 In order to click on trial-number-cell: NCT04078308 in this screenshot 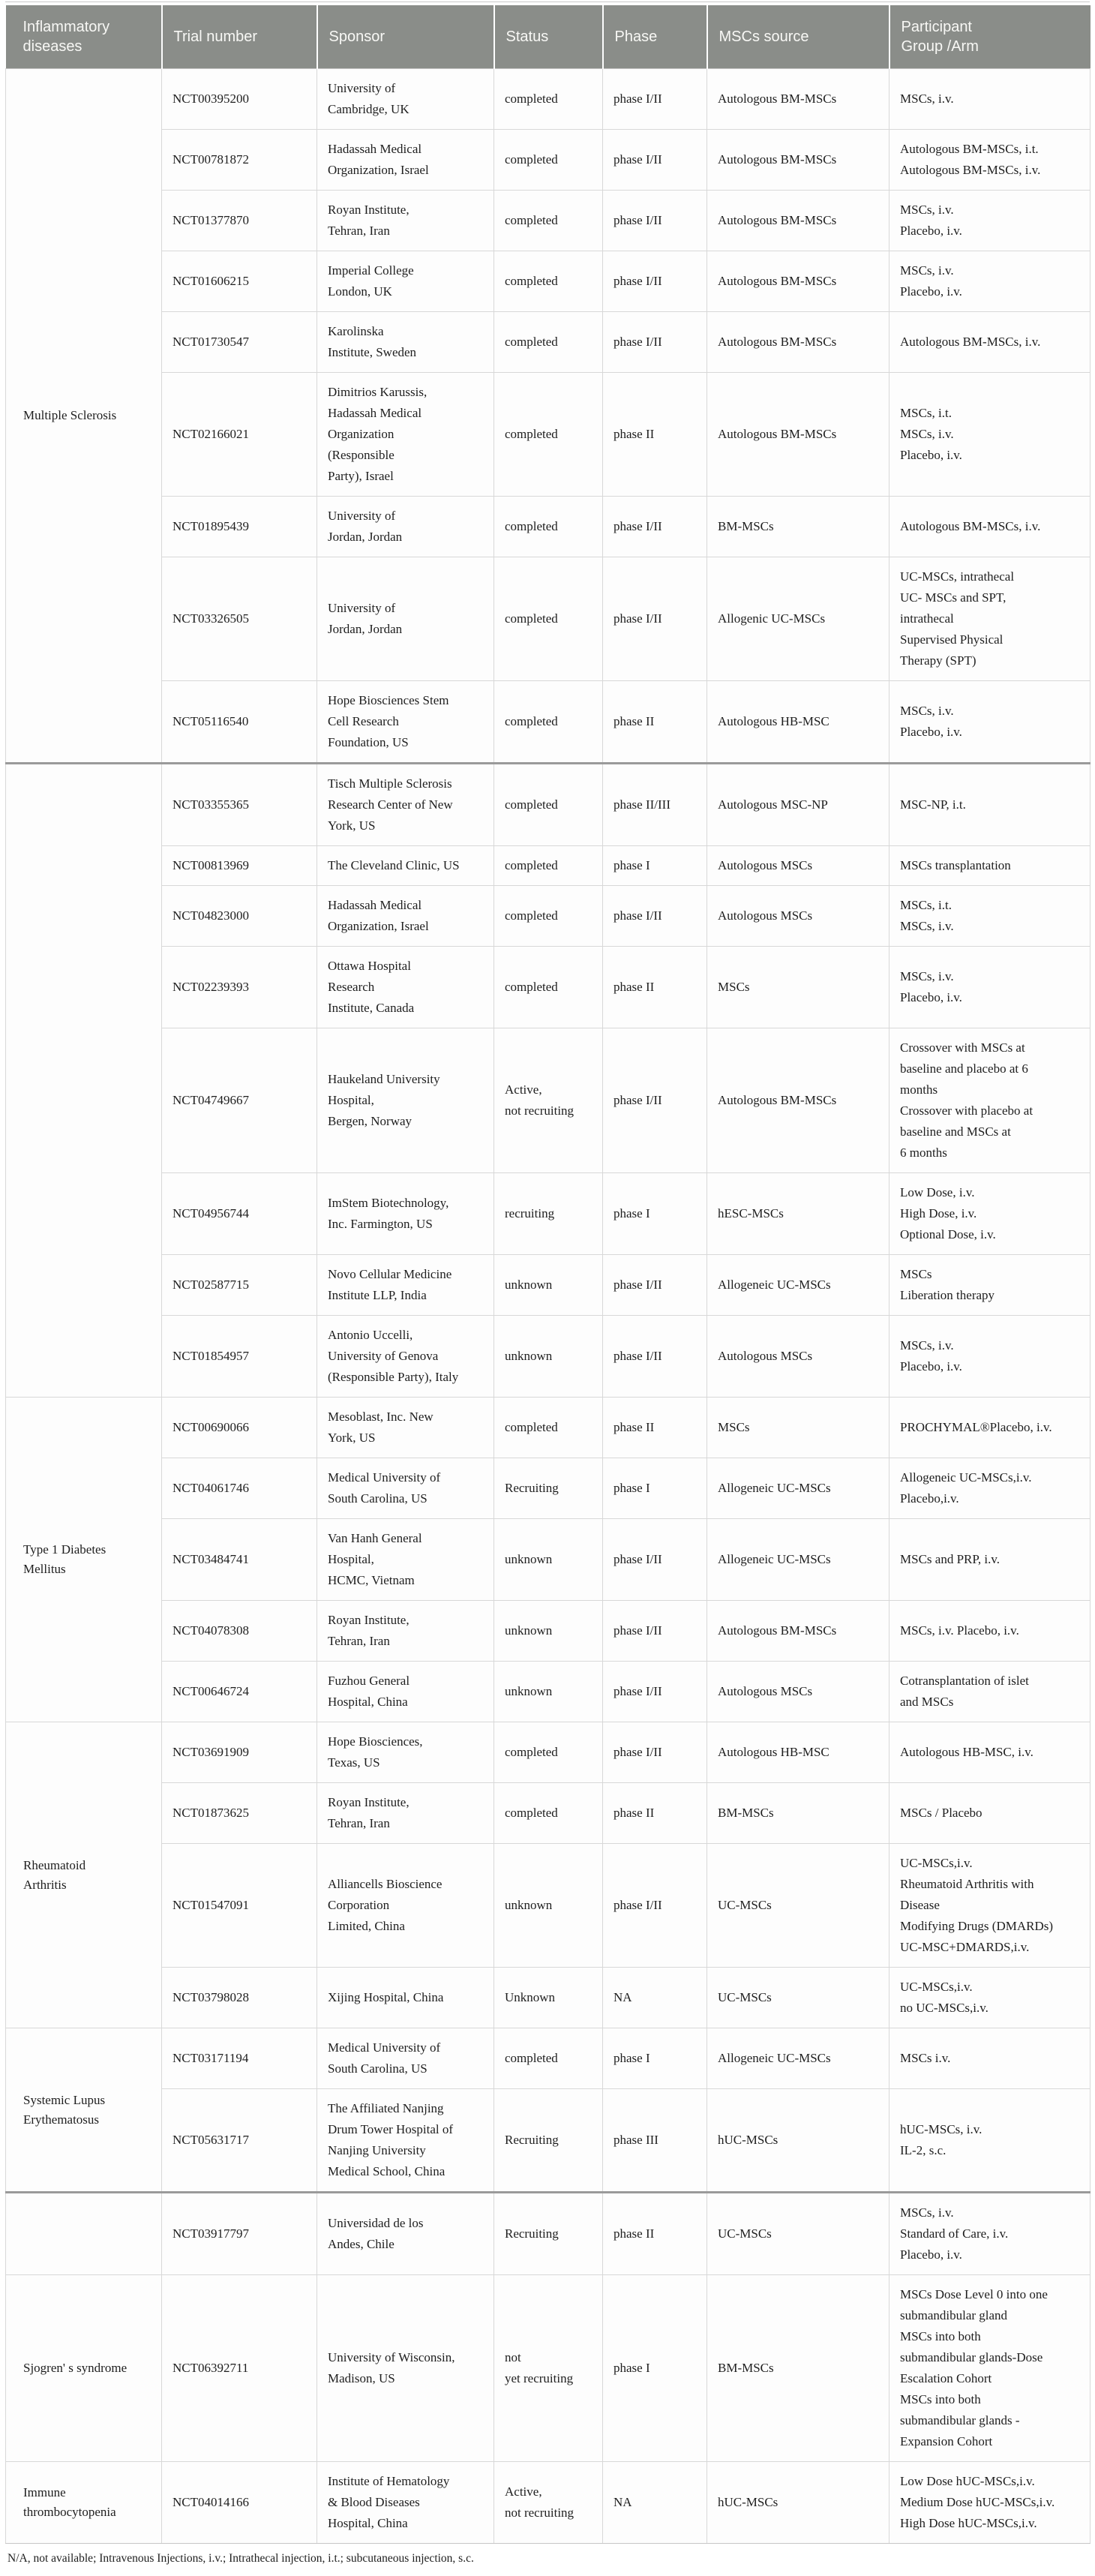, I will do `click(239, 1631)`.